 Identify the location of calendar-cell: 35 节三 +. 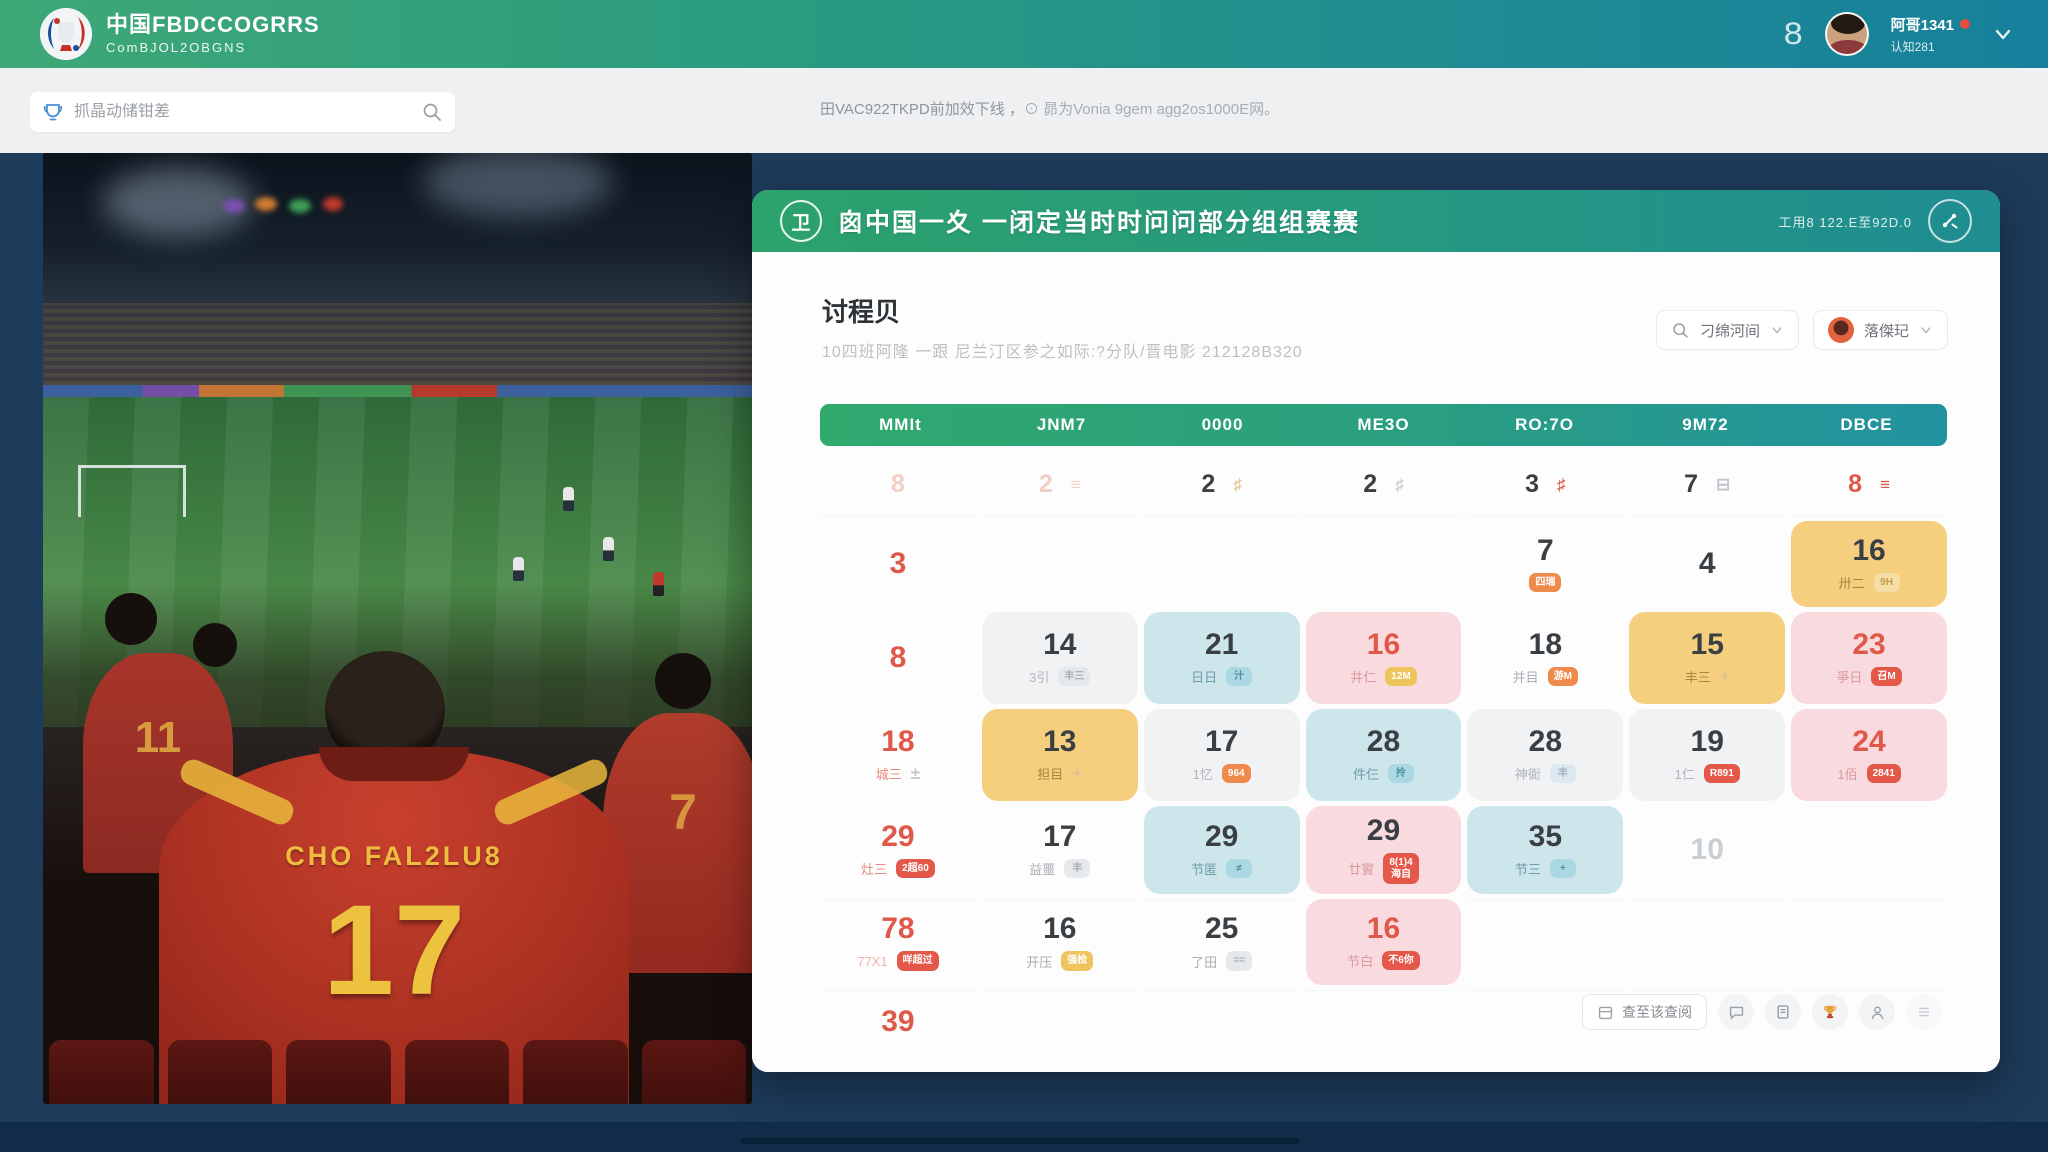
(1545, 850).